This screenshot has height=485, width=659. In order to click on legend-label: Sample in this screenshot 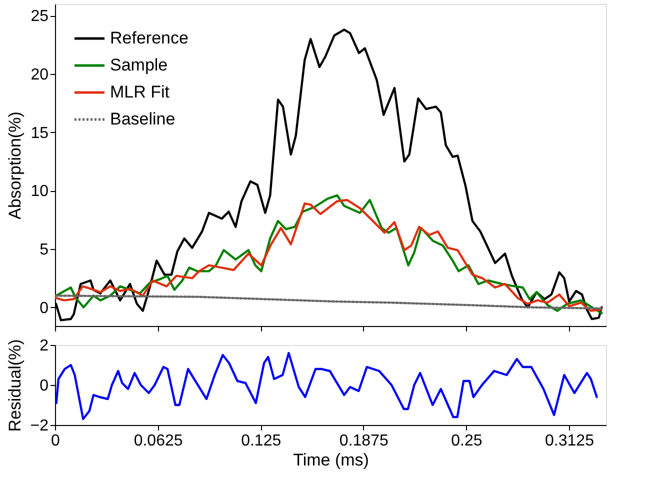, I will do `click(139, 65)`.